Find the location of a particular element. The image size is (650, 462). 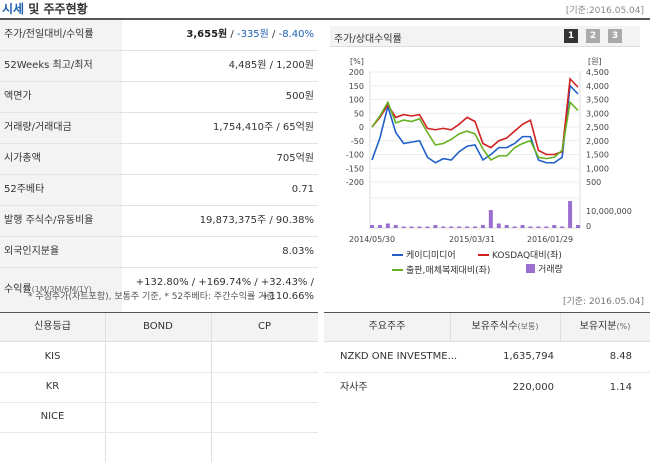

holder-name: 자사주 is located at coordinates (354, 387).